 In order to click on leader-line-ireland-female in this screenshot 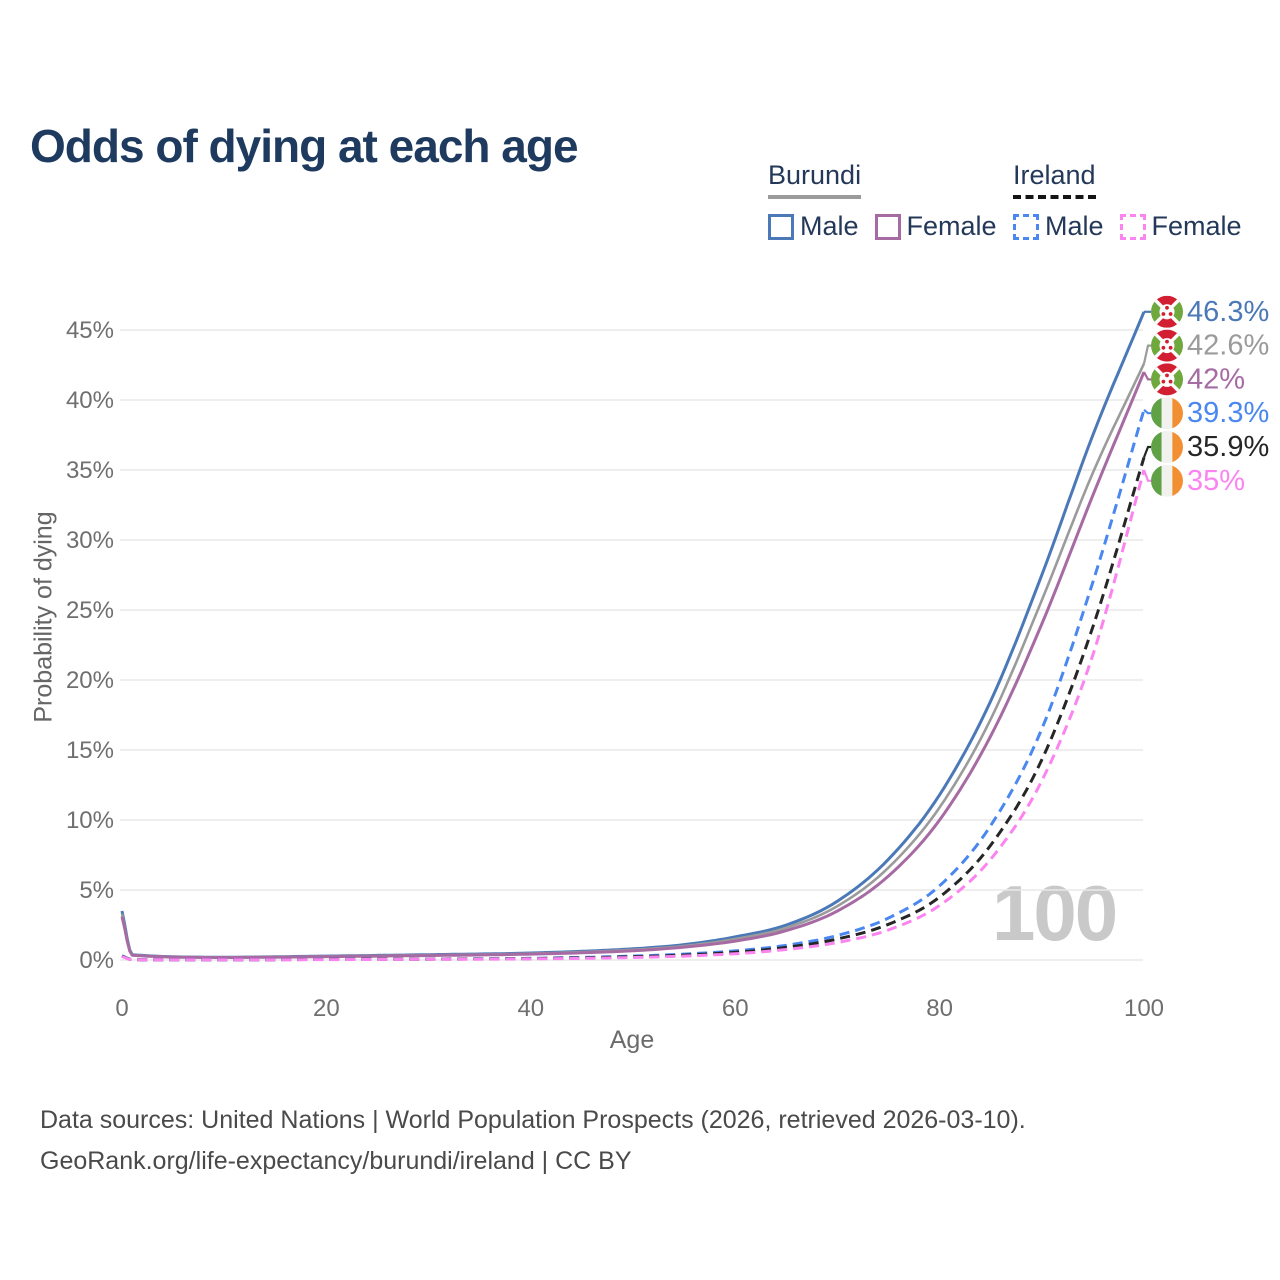, I will do `click(1146, 475)`.